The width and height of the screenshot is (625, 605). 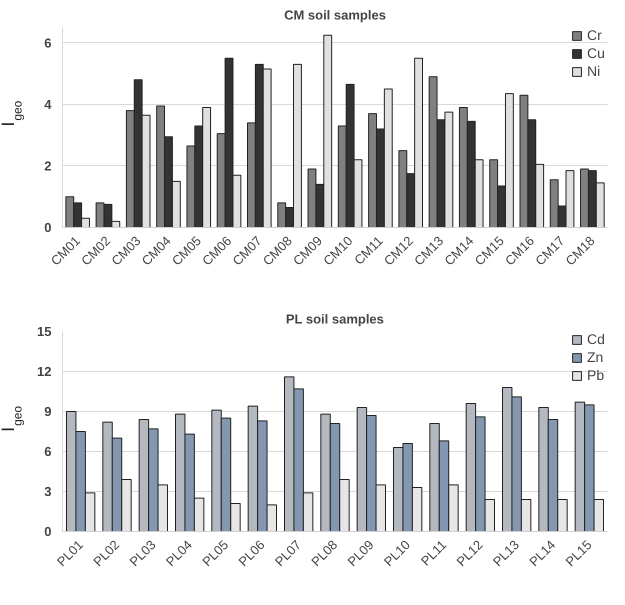 I want to click on legend-label: Cd, so click(x=596, y=339).